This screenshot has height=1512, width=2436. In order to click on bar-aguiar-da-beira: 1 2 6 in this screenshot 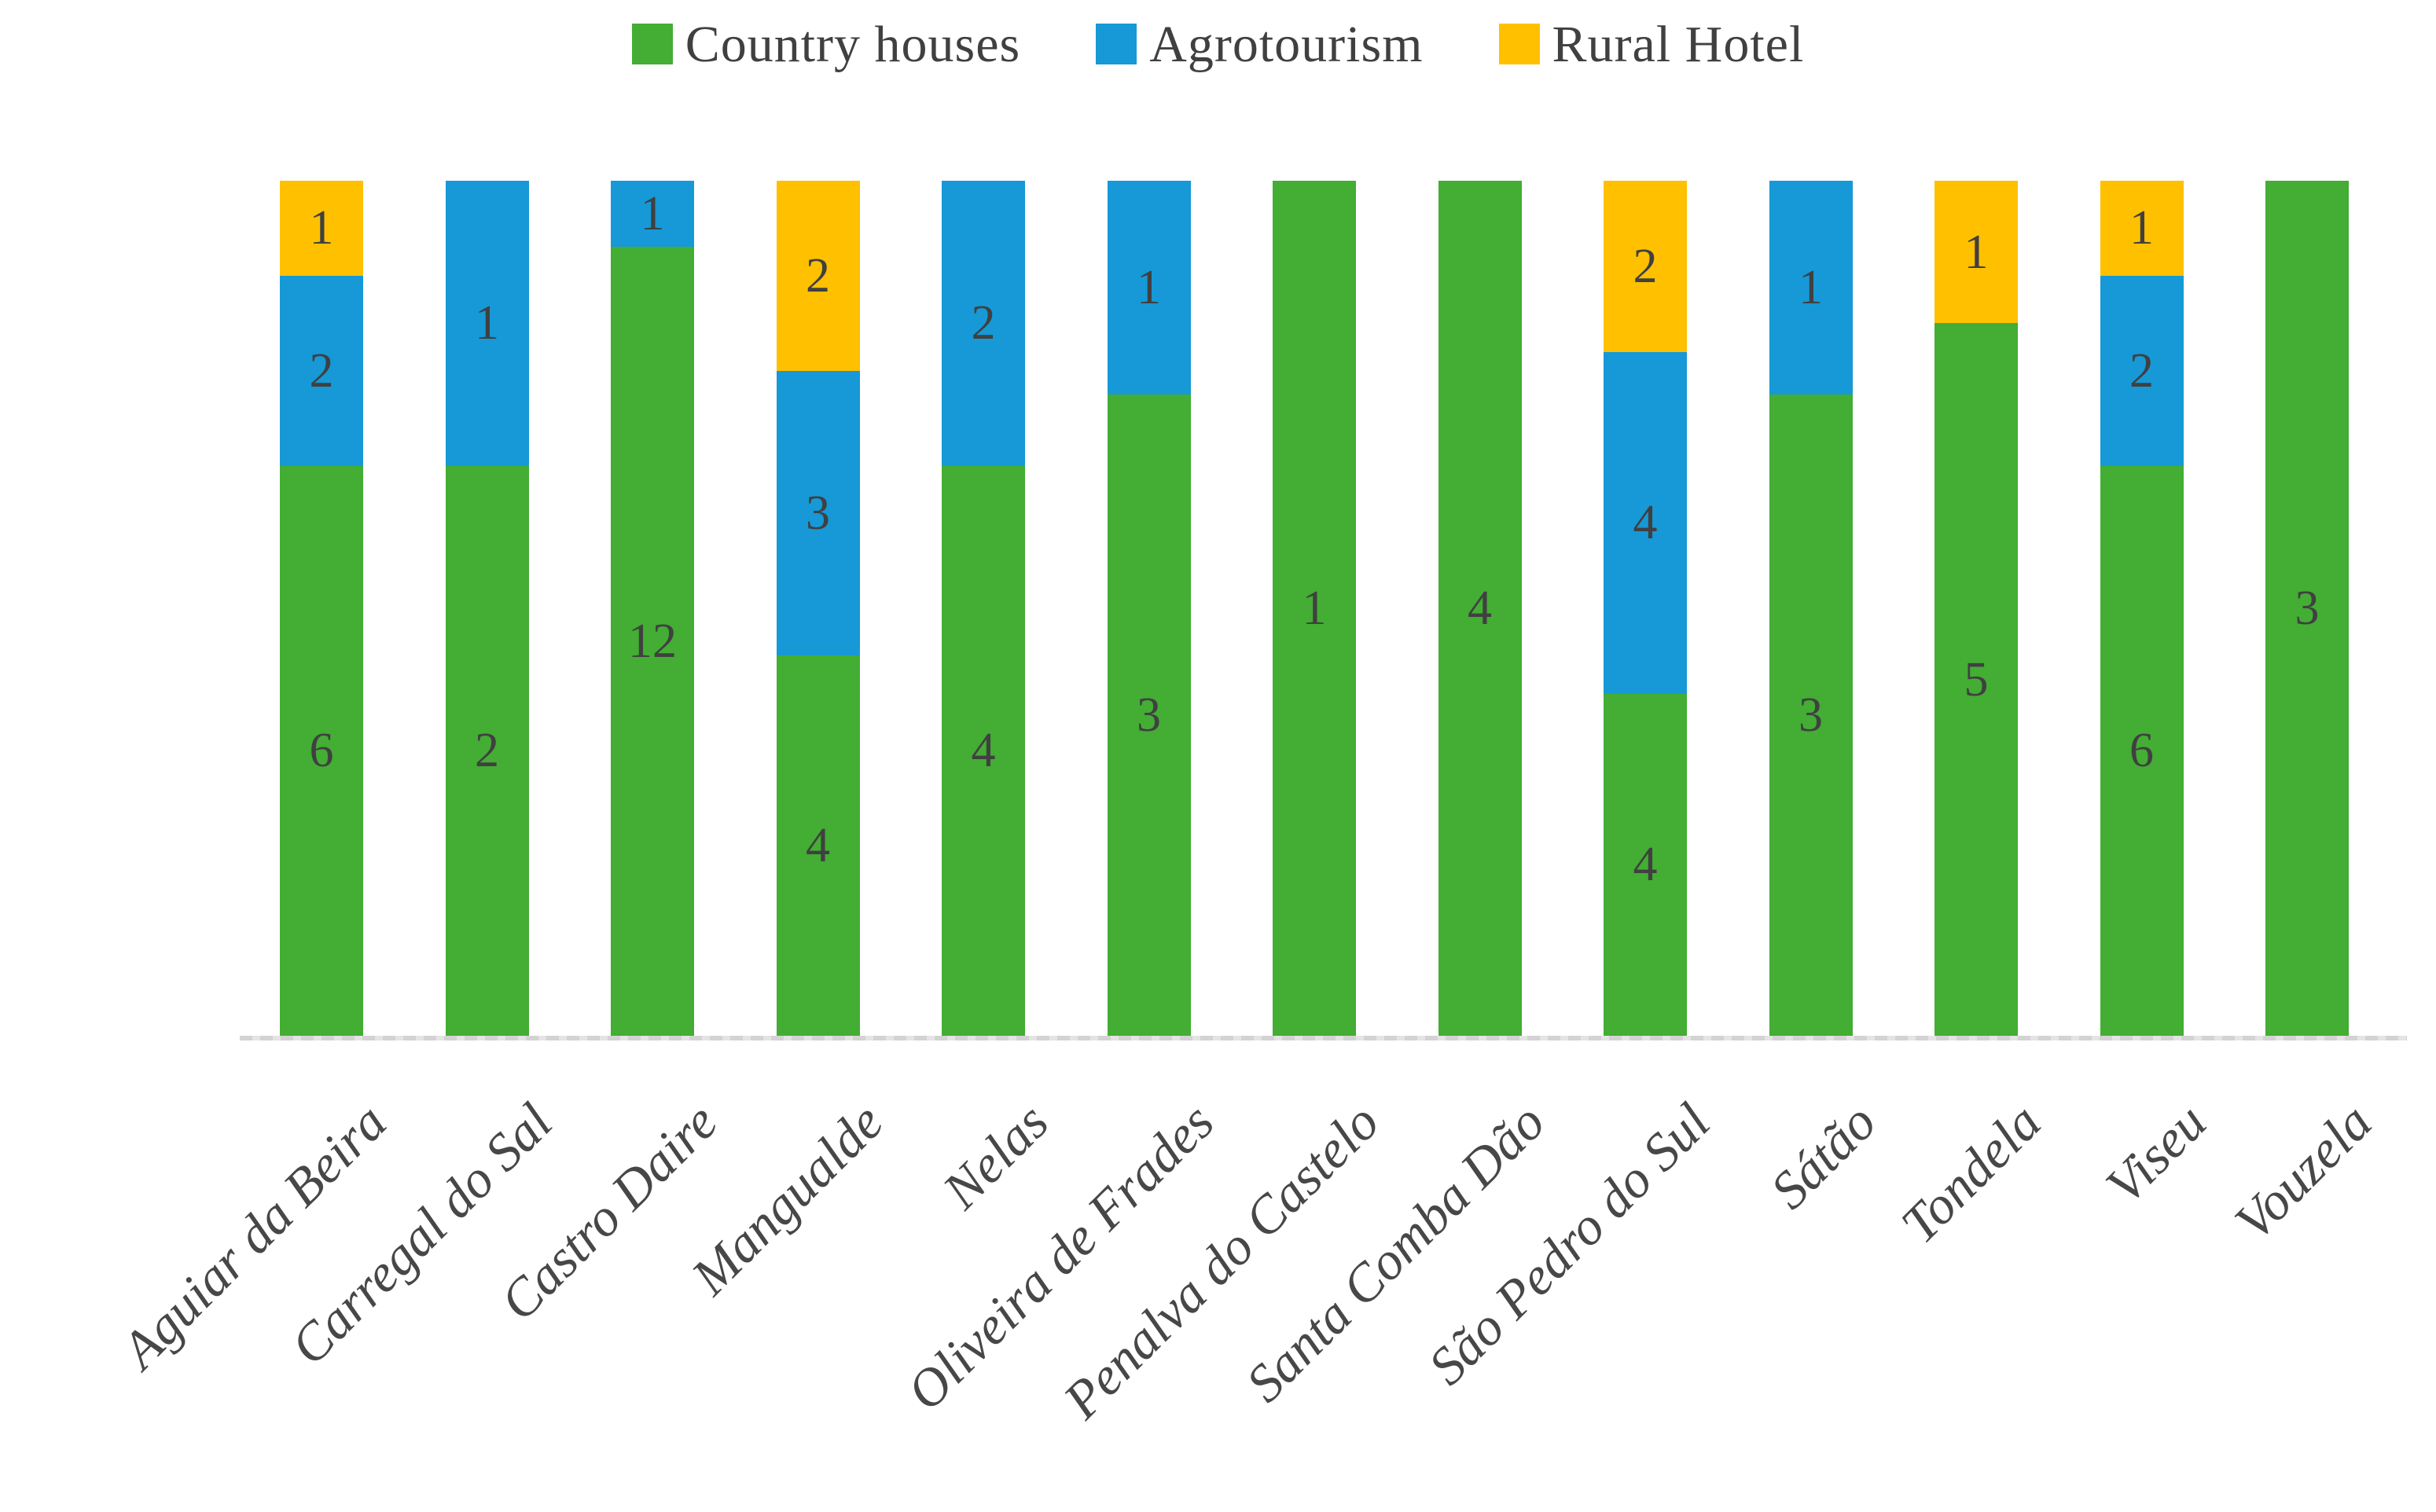, I will do `click(321, 609)`.